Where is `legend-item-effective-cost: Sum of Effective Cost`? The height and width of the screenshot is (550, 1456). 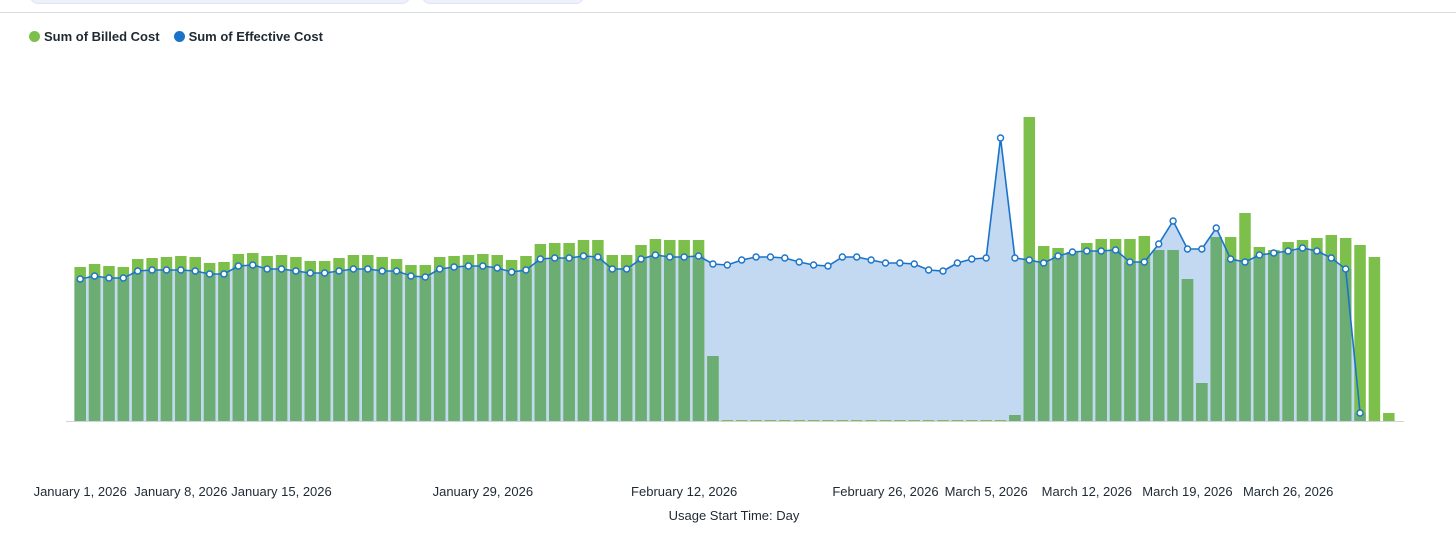 legend-item-effective-cost: Sum of Effective Cost is located at coordinates (248, 36).